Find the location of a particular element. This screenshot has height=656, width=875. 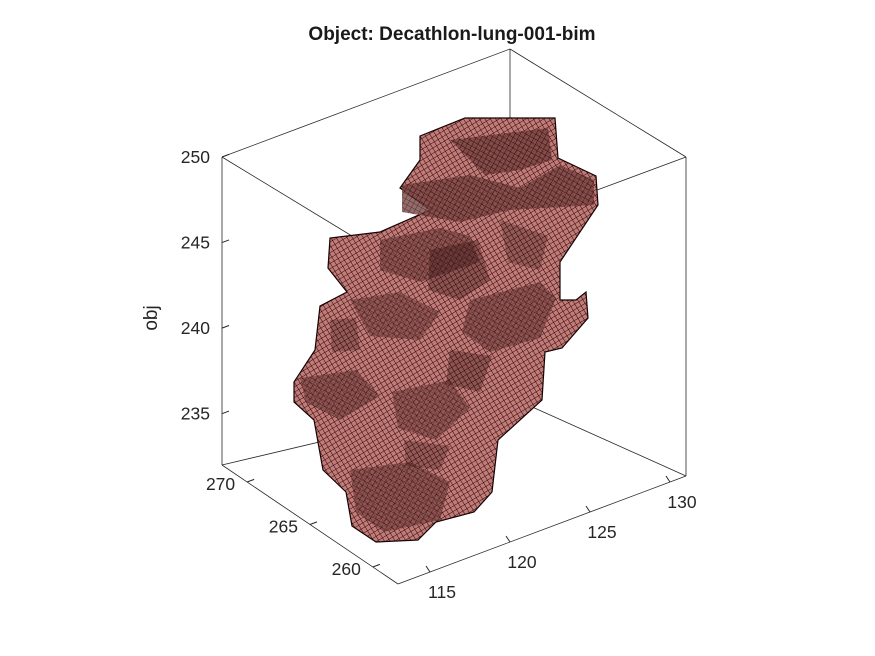

z-tick-label: 240 is located at coordinates (195, 328).